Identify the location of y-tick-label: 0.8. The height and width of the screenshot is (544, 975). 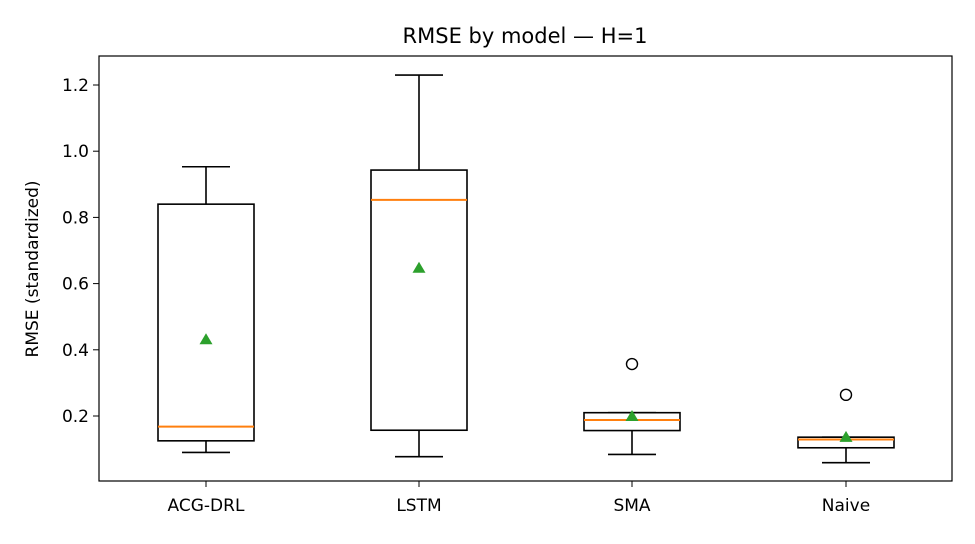
(75, 218).